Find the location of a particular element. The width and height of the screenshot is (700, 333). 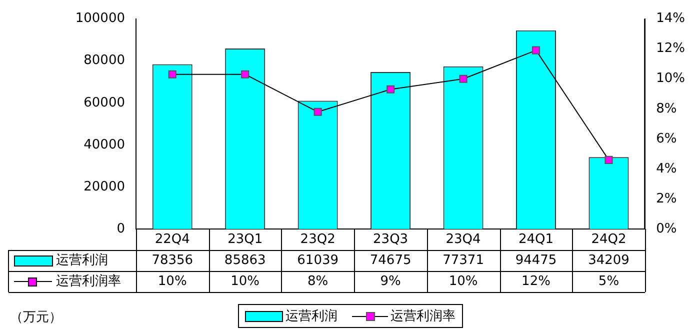

y2-tick-label: 6% is located at coordinates (666, 138).